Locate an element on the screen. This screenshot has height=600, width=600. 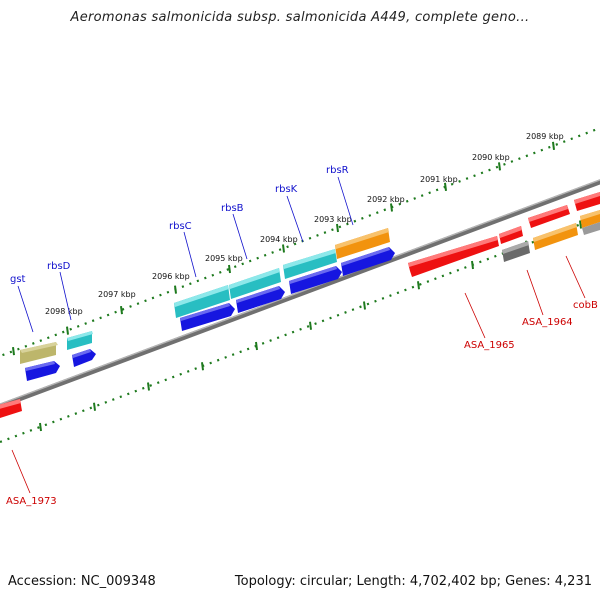
forward-strand-features is located at coordinates (205, 296).